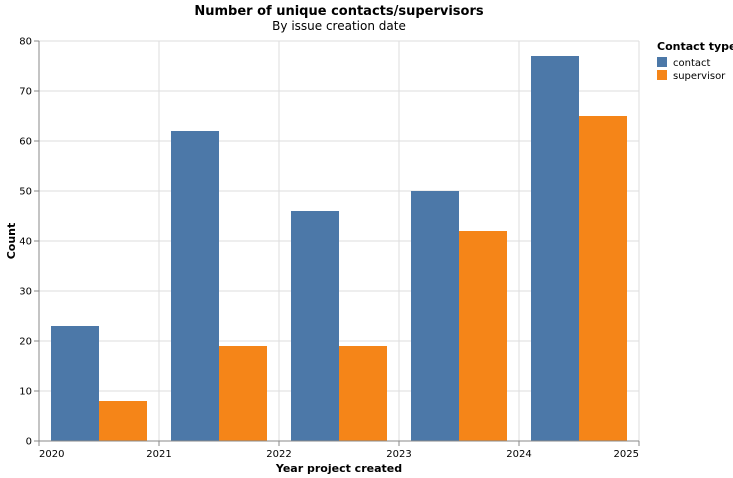 The height and width of the screenshot is (478, 733). What do you see at coordinates (25, 242) in the screenshot?
I see `y-tick-label: 40` at bounding box center [25, 242].